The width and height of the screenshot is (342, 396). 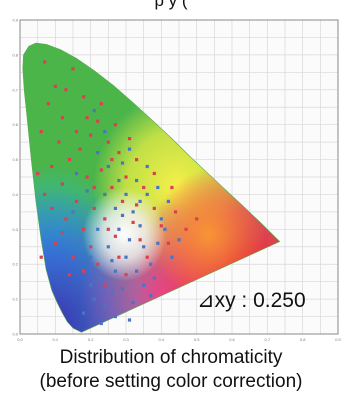 What do you see at coordinates (15, 89) in the screenshot?
I see `y-tick-label: 0.7` at bounding box center [15, 89].